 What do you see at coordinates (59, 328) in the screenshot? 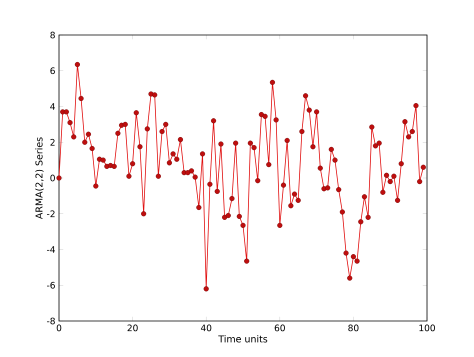
I see `x-tick-label: 0` at bounding box center [59, 328].